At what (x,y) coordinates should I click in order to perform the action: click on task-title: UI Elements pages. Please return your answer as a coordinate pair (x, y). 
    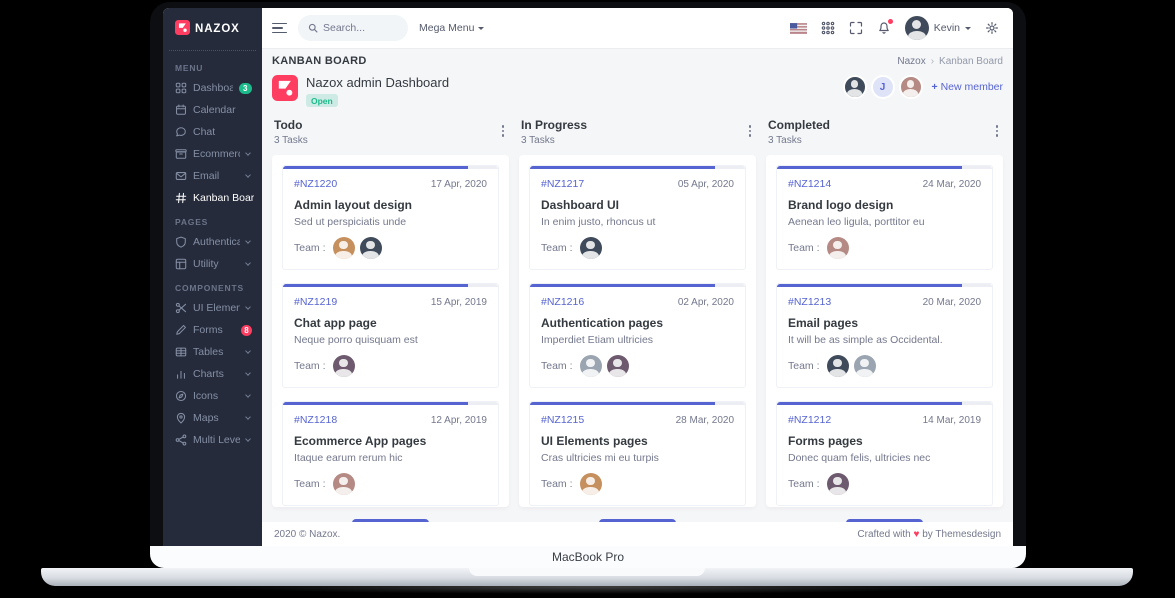
    Looking at the image, I should click on (594, 441).